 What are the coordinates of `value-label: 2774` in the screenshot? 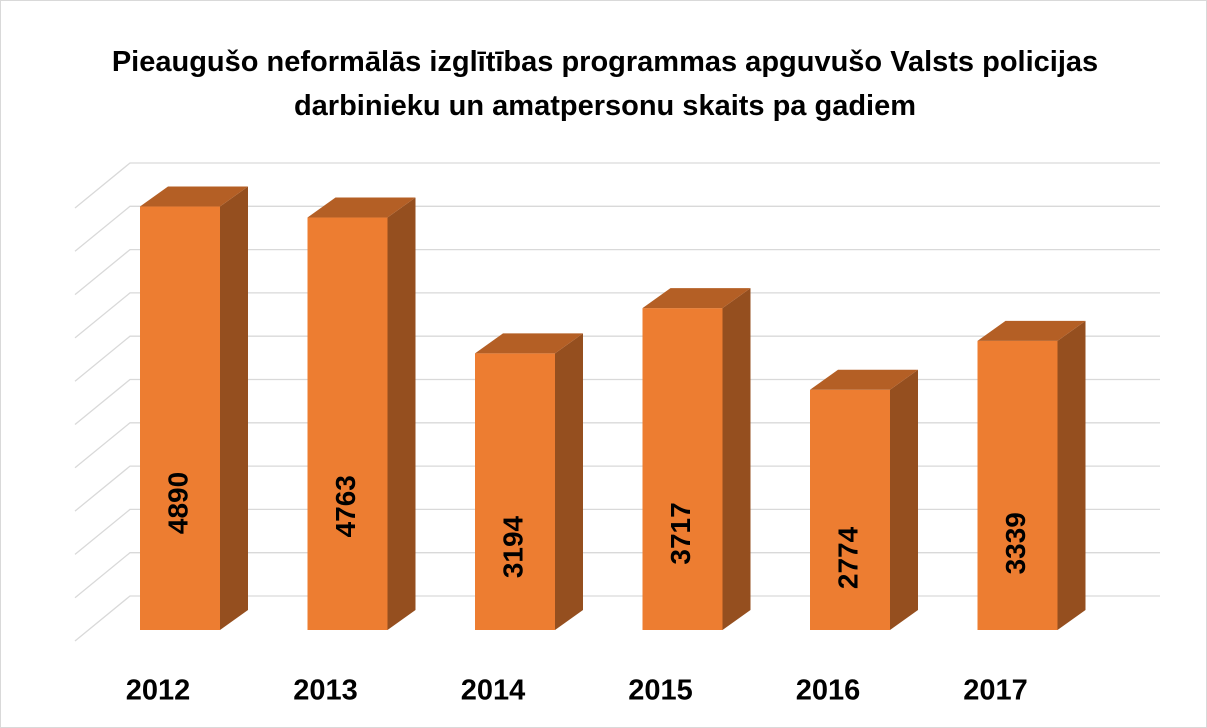 It's located at (847, 557).